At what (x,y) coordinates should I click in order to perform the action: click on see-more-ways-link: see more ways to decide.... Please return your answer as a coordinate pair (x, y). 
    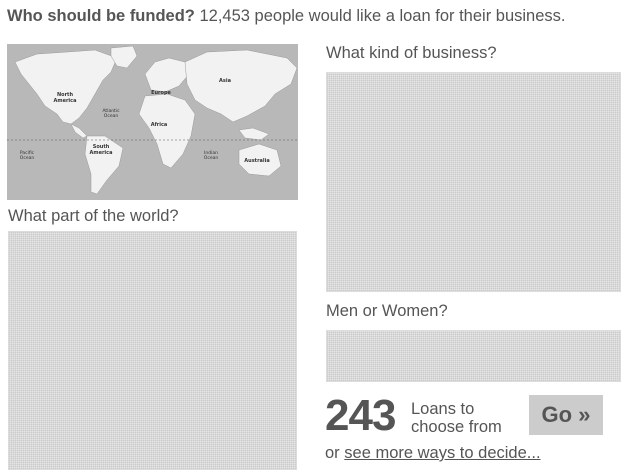
    Looking at the image, I should click on (442, 453).